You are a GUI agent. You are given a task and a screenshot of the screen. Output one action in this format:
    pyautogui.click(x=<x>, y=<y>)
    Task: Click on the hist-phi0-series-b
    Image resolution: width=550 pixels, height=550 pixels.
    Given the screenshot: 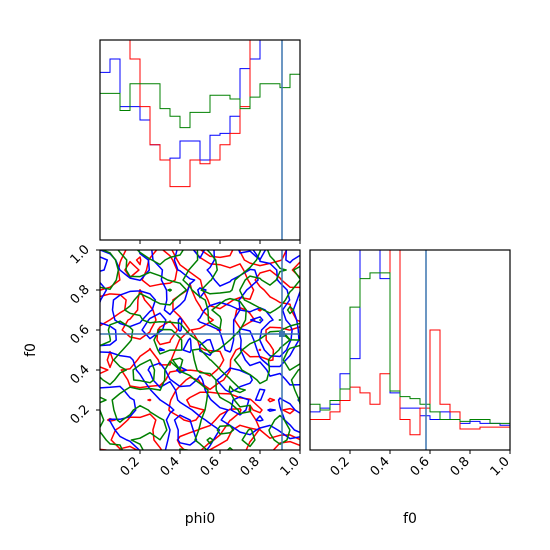 What is the action you would take?
    pyautogui.click(x=200, y=140)
    